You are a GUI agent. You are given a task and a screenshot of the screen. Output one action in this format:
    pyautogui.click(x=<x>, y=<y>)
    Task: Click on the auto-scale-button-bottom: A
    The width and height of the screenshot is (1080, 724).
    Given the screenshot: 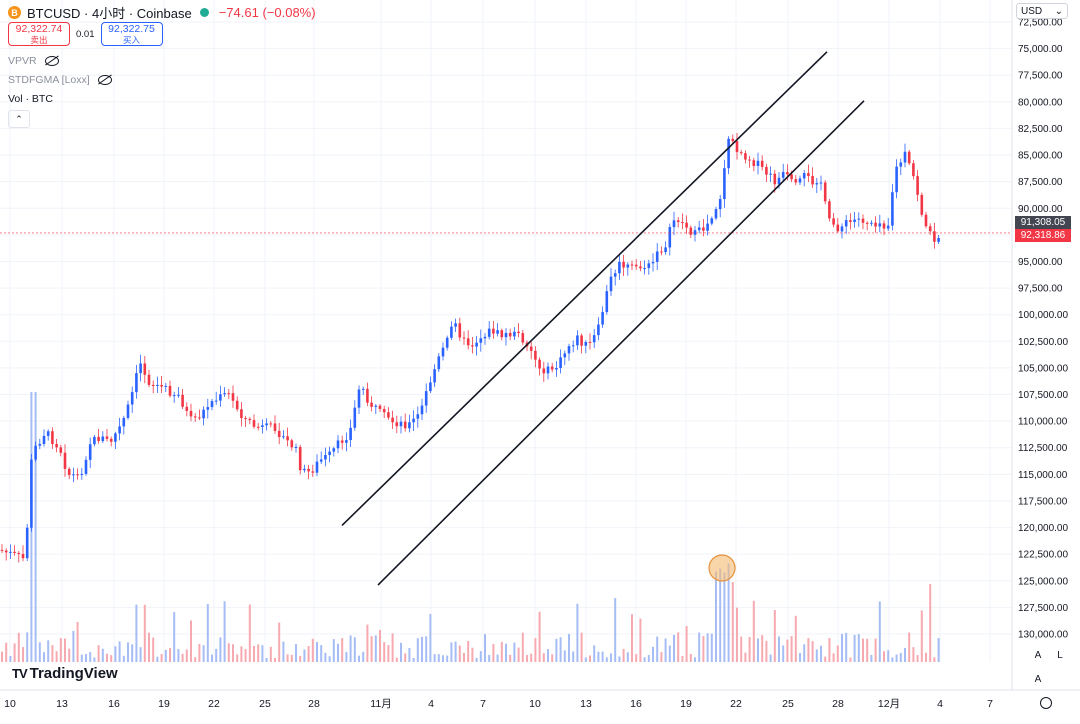 What is the action you would take?
    pyautogui.click(x=1038, y=679)
    